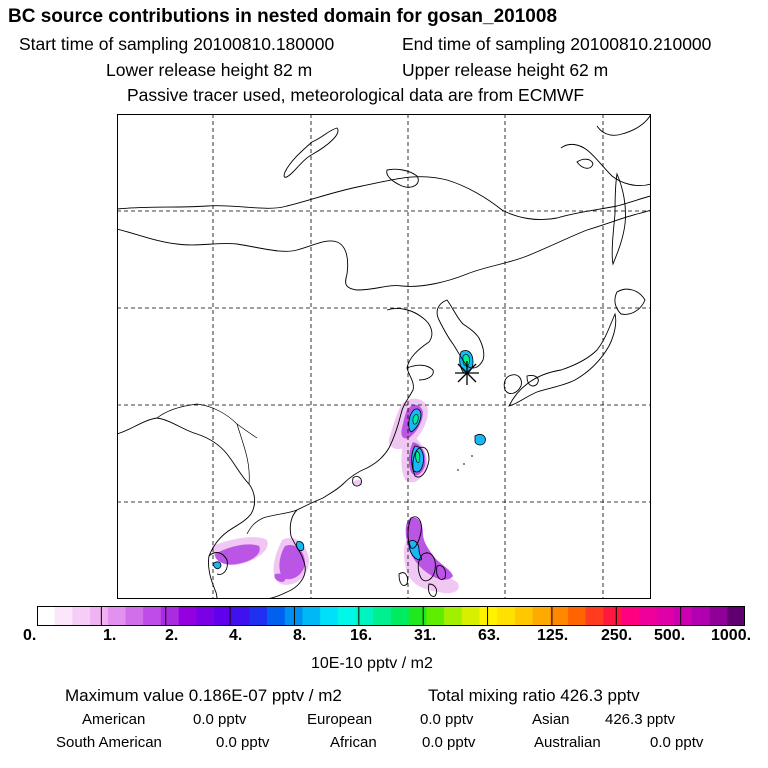  I want to click on colorbar-cells, so click(391, 616).